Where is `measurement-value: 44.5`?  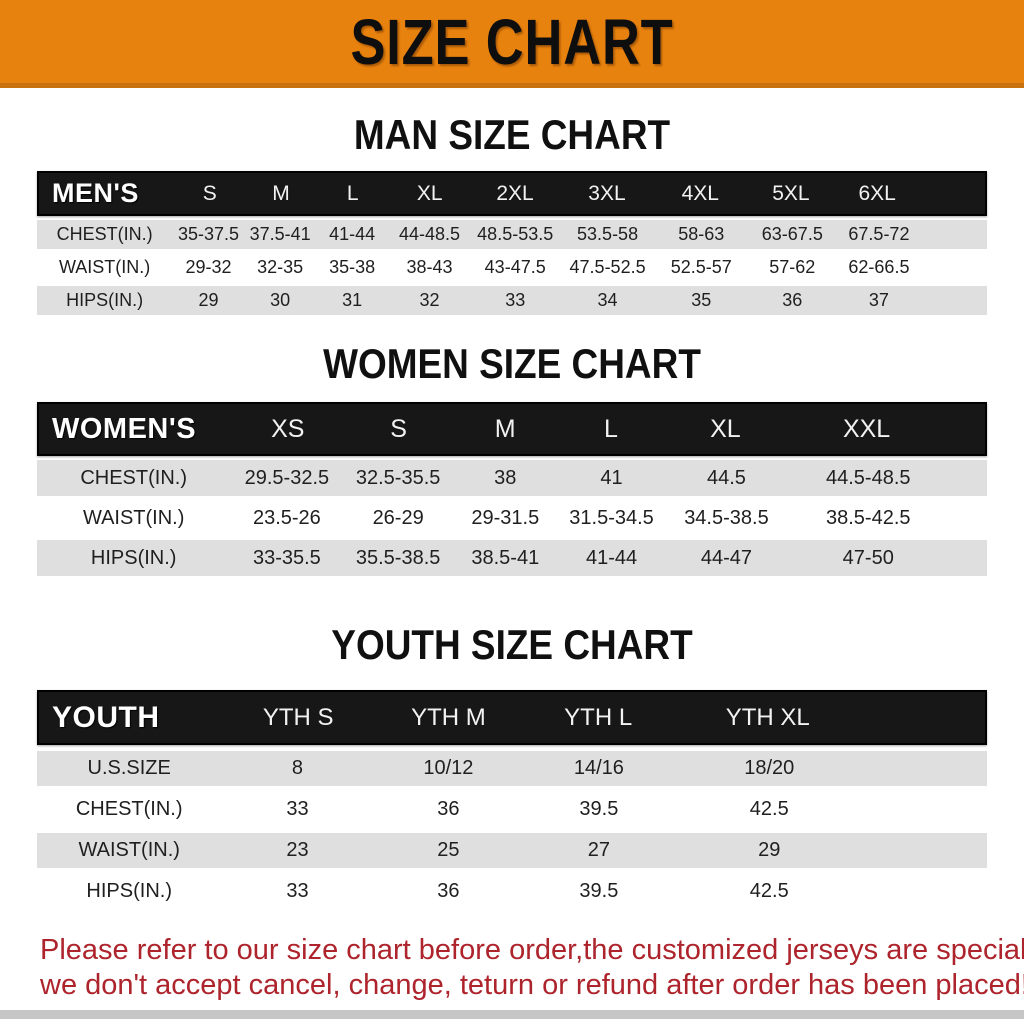 measurement-value: 44.5 is located at coordinates (726, 477).